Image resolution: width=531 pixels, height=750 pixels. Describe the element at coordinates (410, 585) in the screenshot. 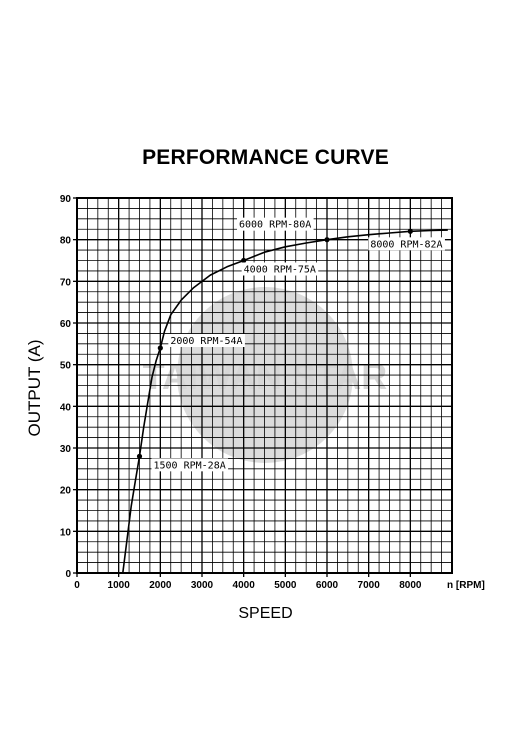

I see `x-tick-label: 8000` at that location.